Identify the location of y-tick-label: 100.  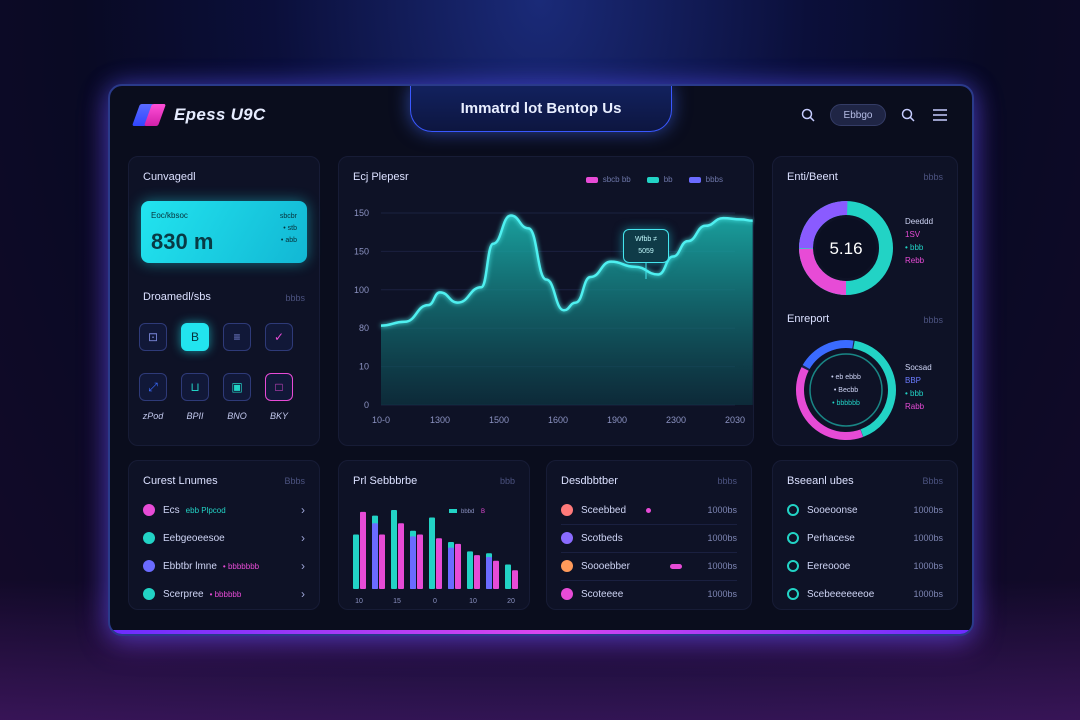
(361, 290).